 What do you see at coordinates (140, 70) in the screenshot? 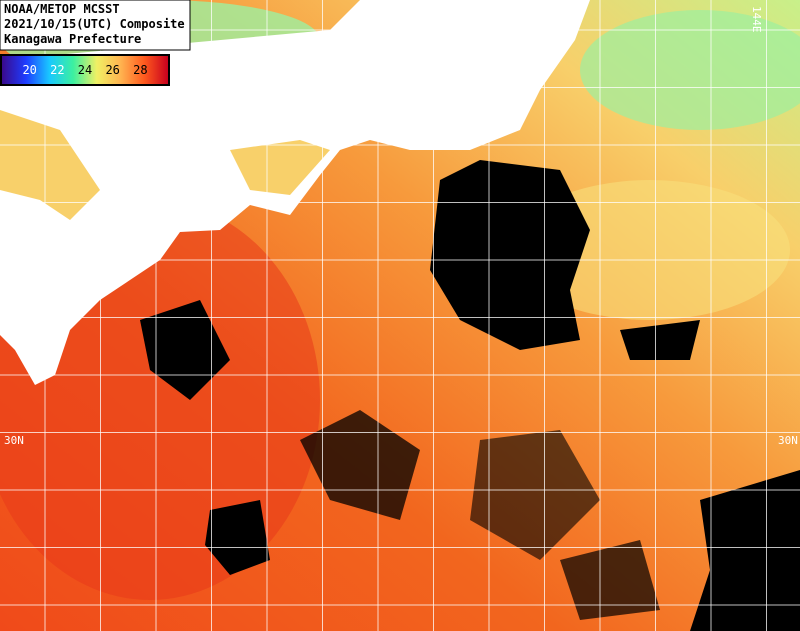
I see `colorbar-tick-label: 28` at bounding box center [140, 70].